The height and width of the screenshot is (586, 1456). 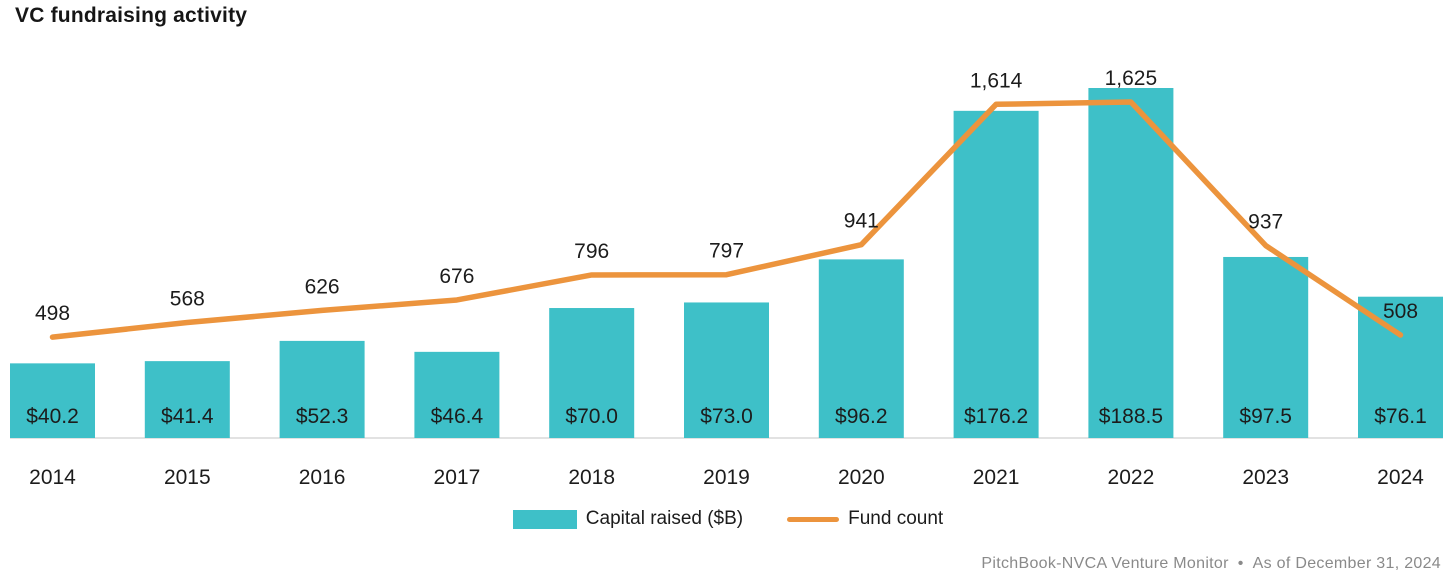 I want to click on bar-2015, so click(x=187, y=399).